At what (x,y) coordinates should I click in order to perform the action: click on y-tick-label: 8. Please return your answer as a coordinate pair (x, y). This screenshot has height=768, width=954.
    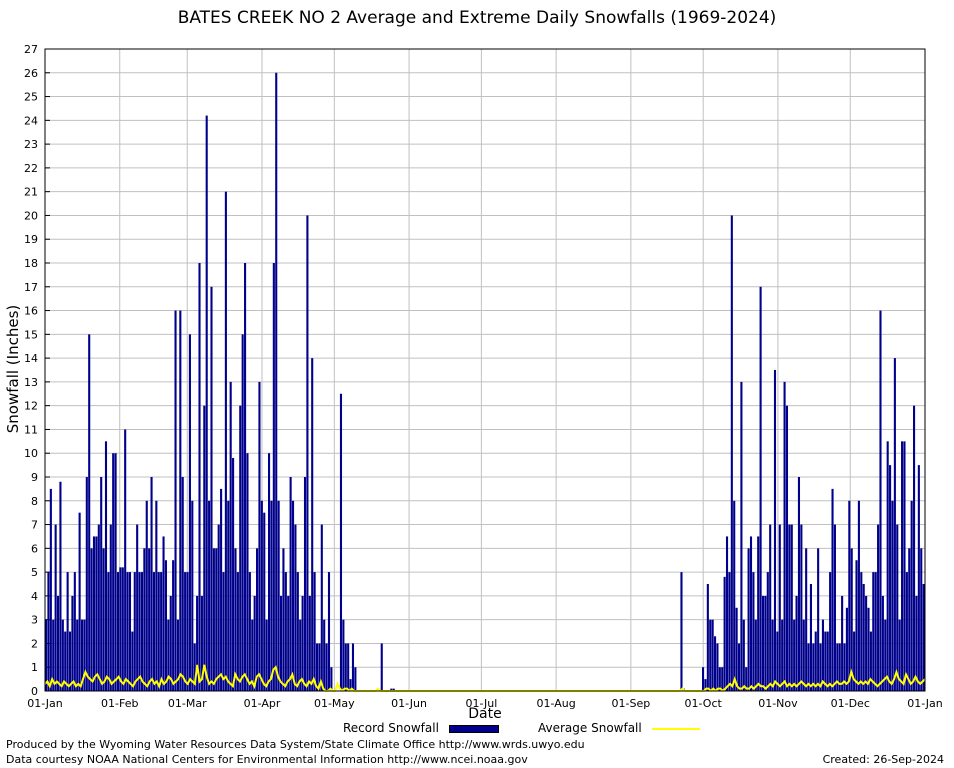
    Looking at the image, I should click on (34, 501).